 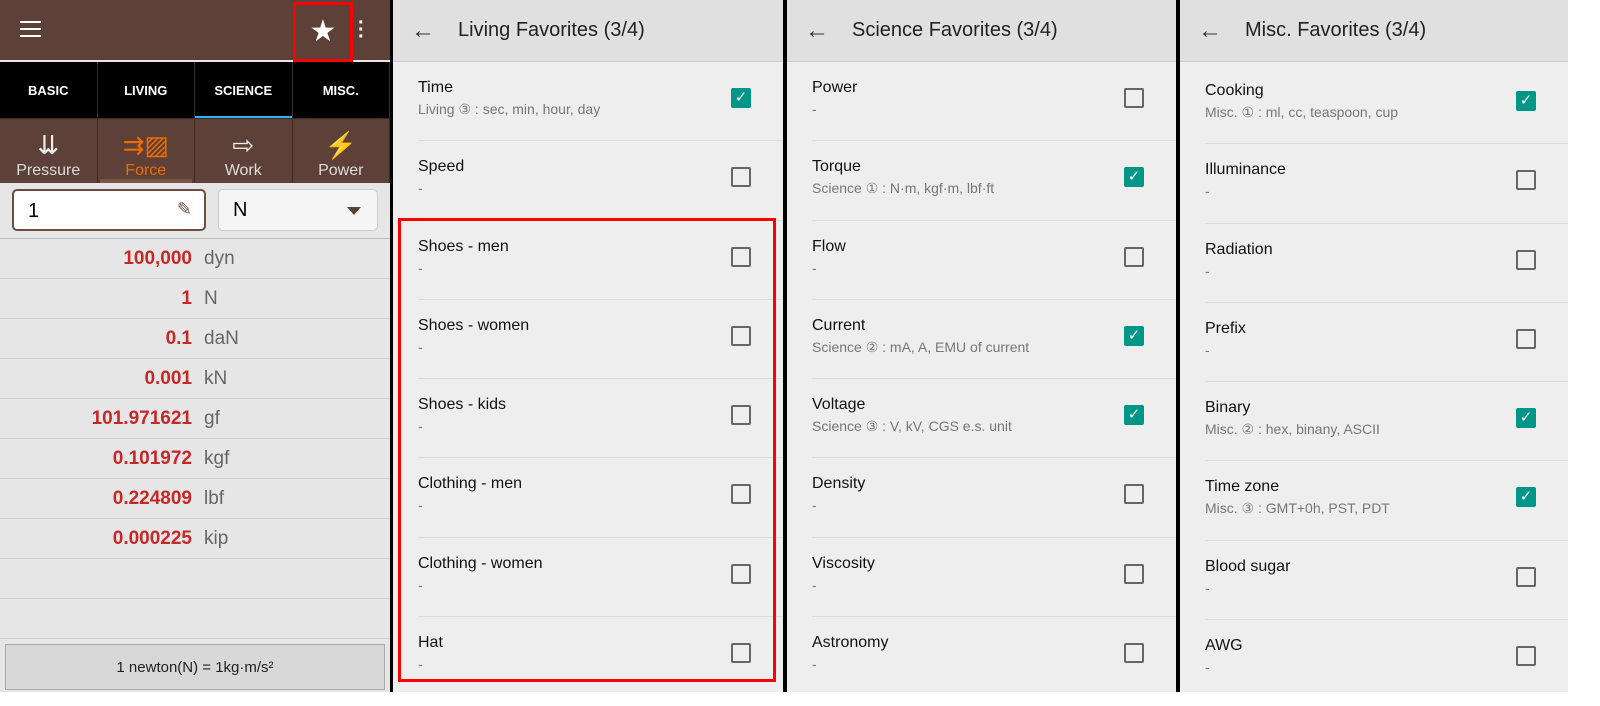 What do you see at coordinates (145, 145) in the screenshot?
I see `force-icon: ⇉▨` at bounding box center [145, 145].